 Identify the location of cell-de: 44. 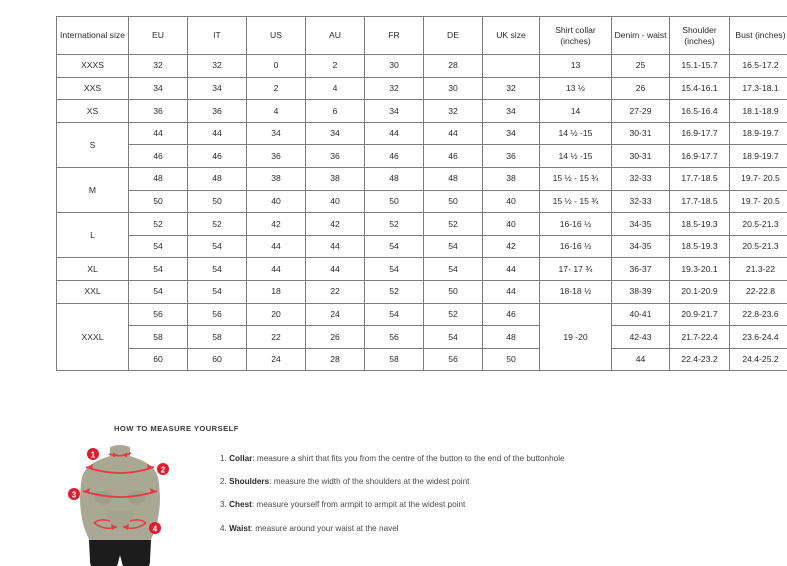
(453, 133).